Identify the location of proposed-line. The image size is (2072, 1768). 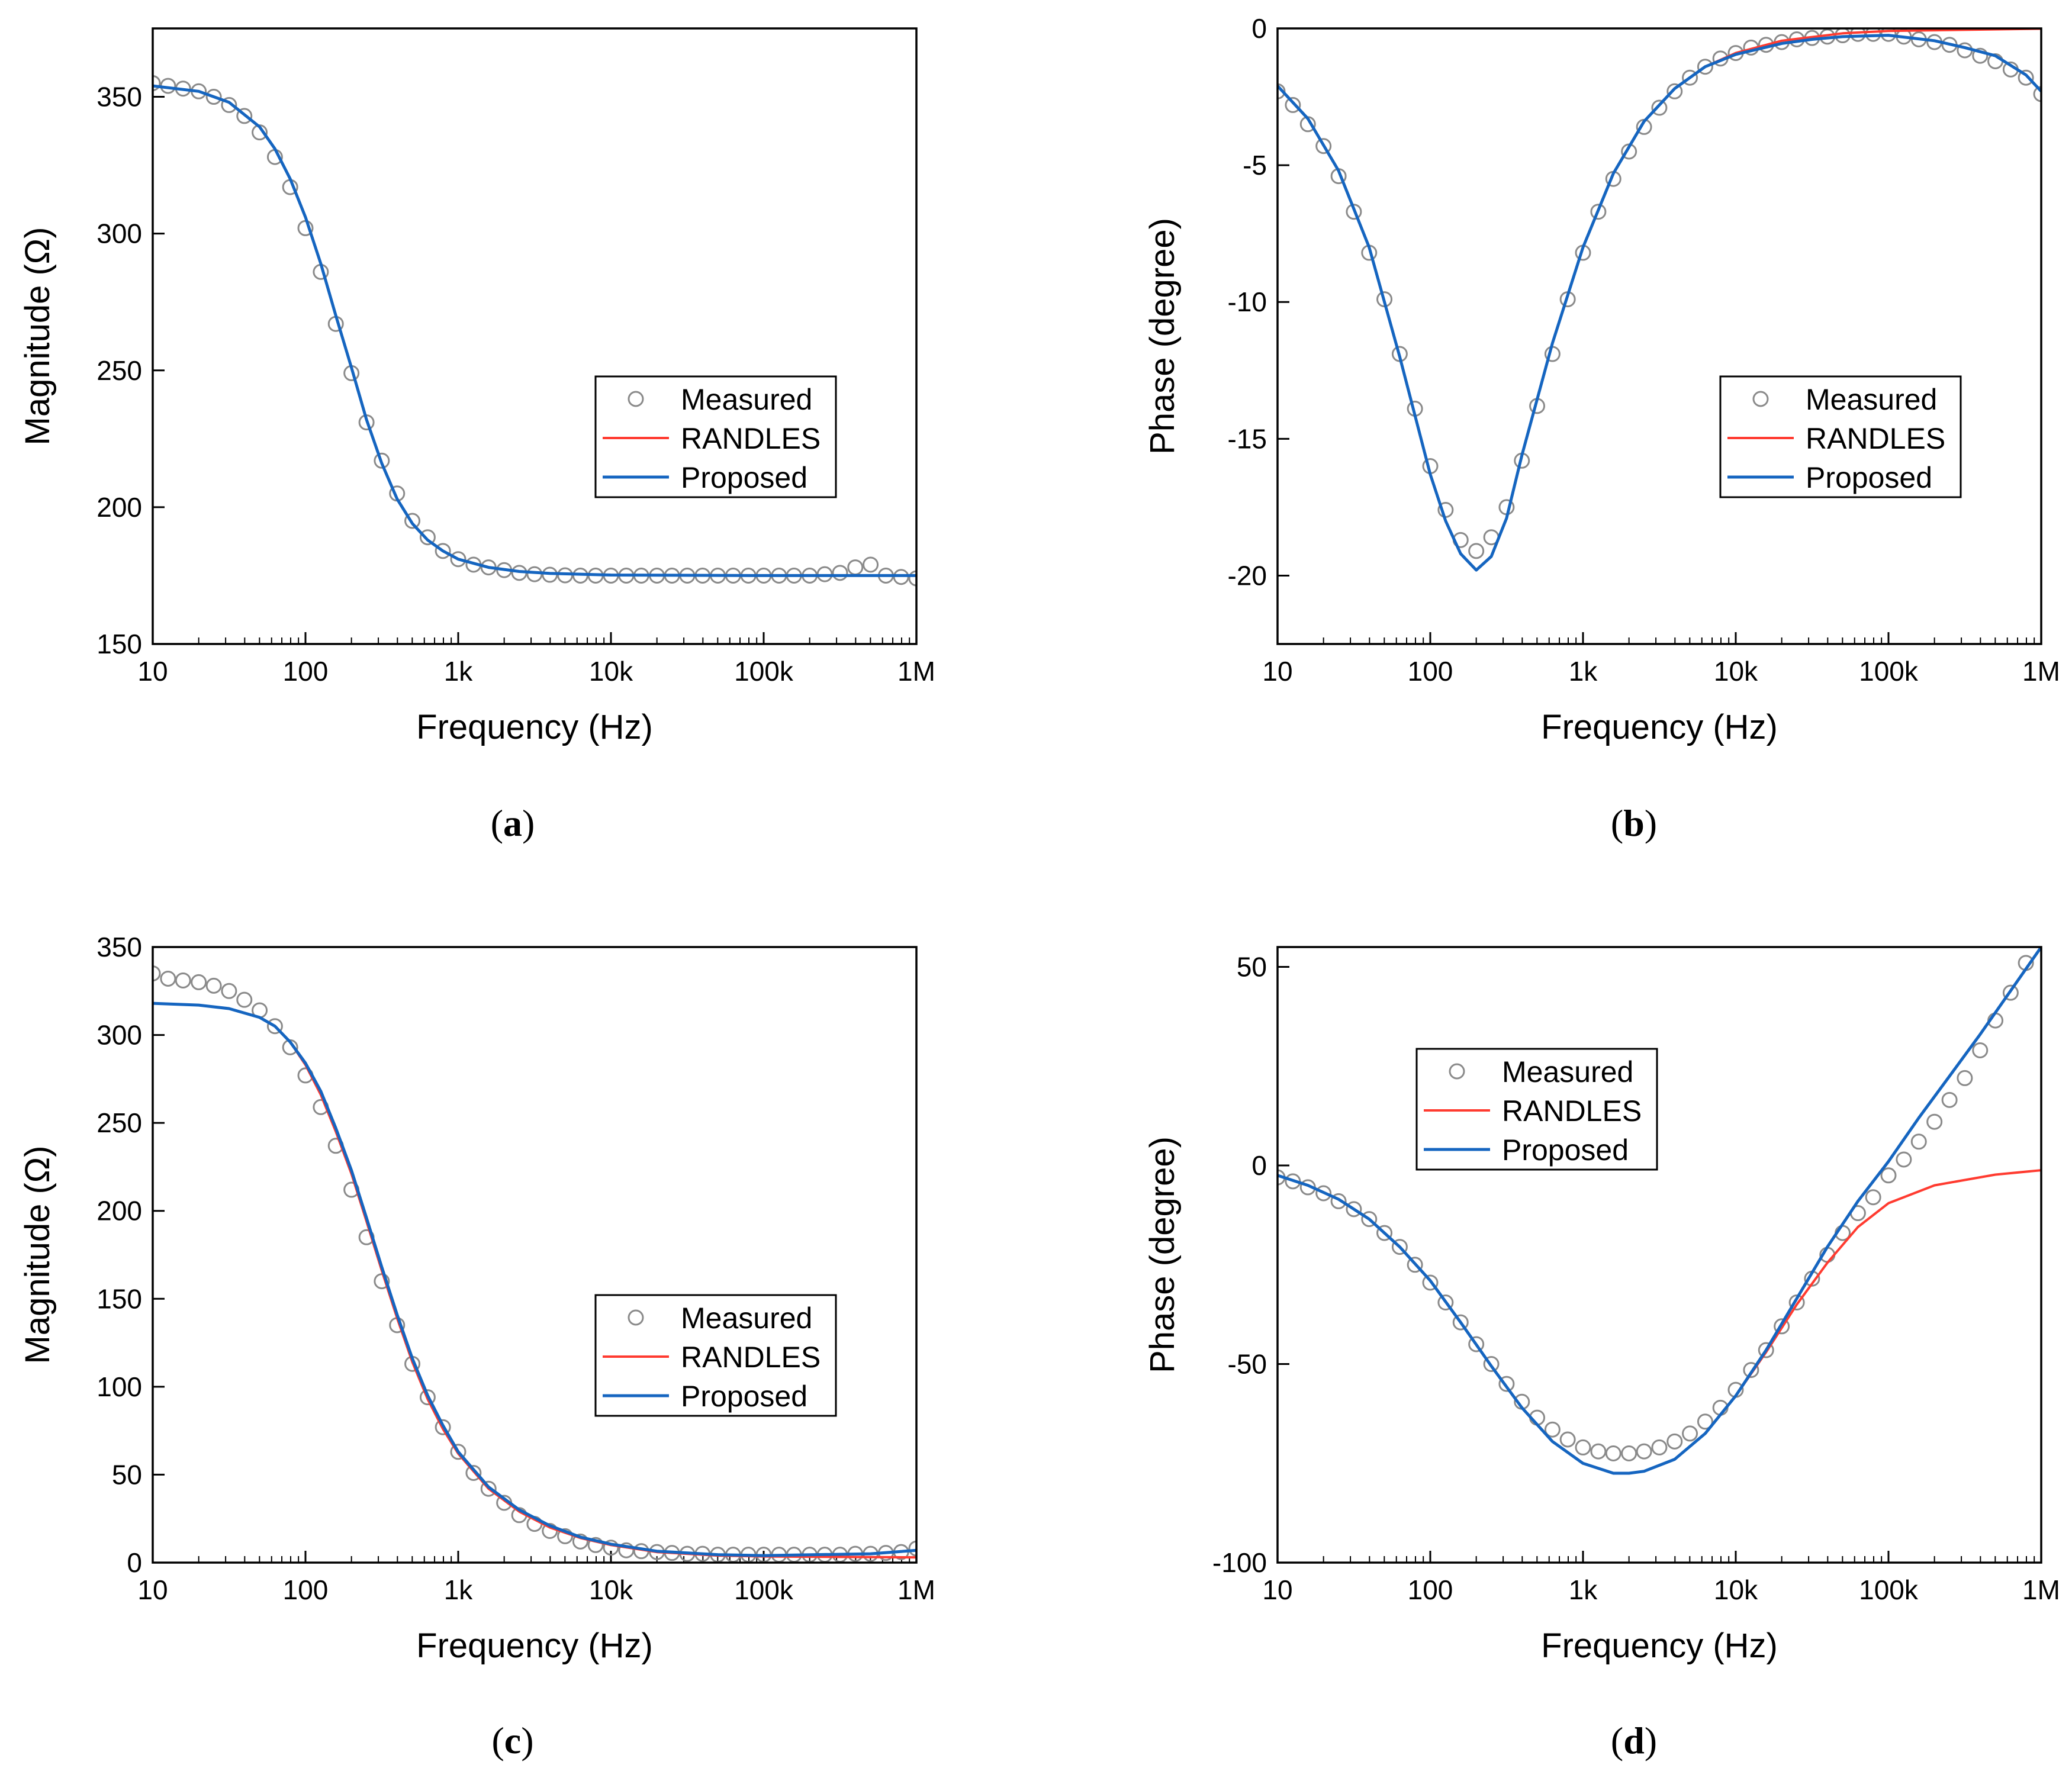
(534, 1279).